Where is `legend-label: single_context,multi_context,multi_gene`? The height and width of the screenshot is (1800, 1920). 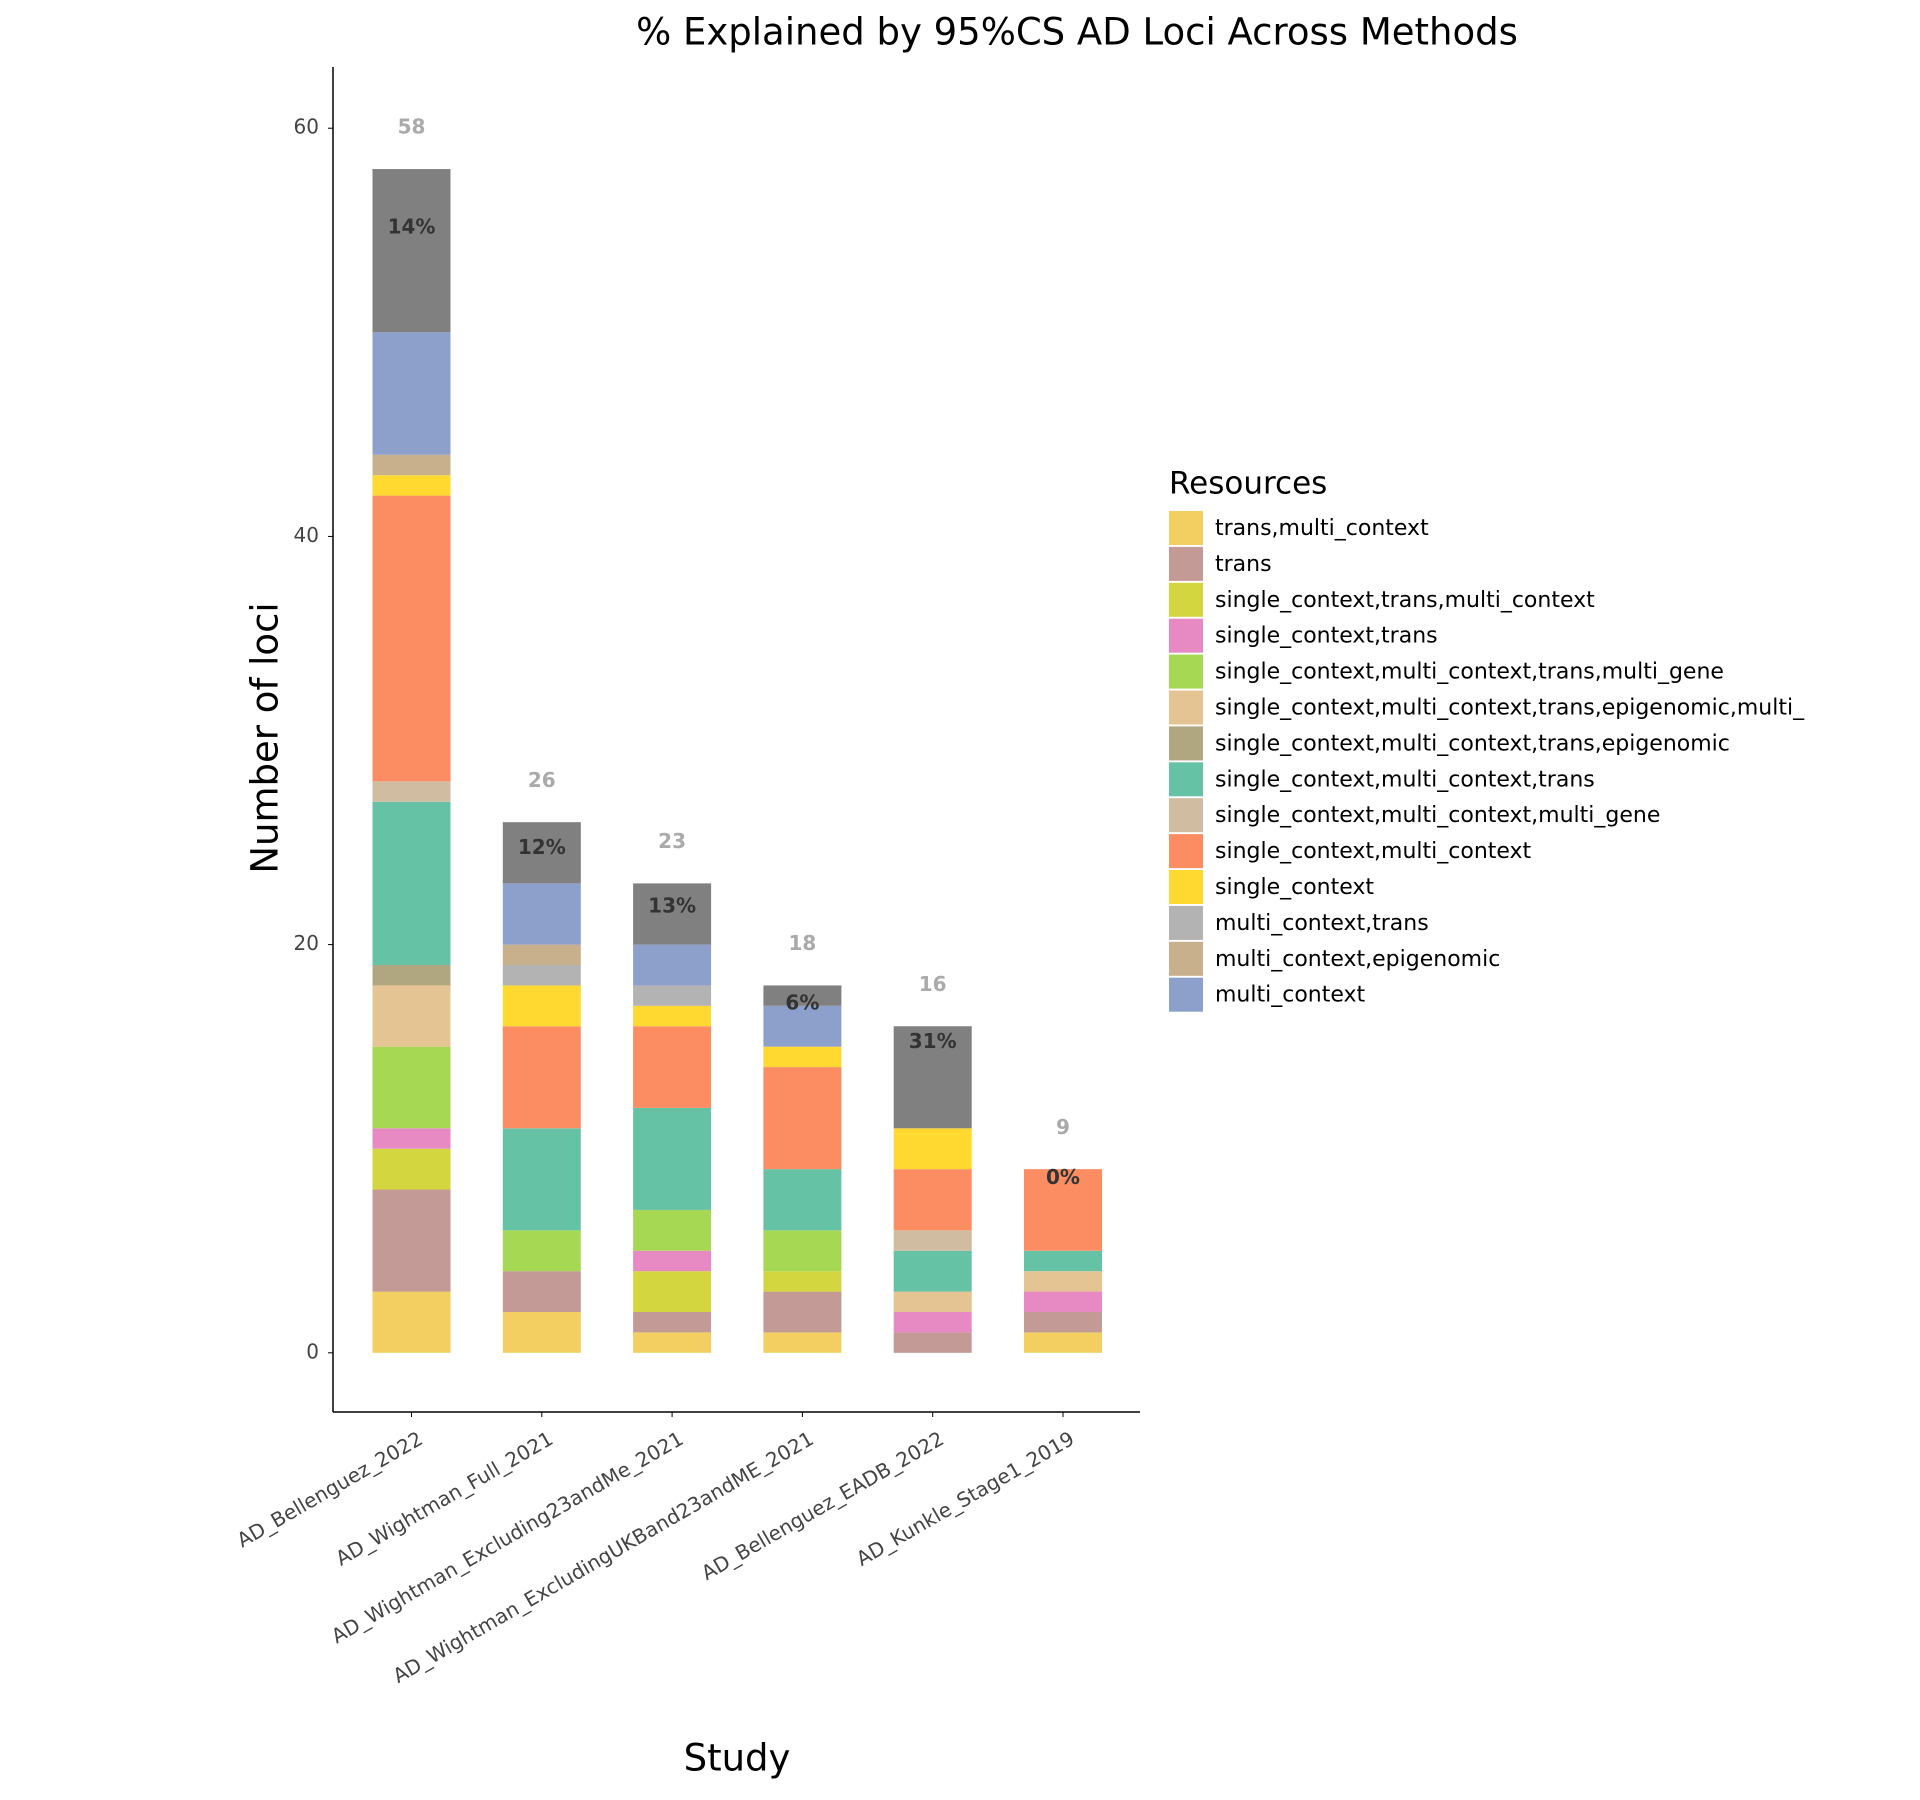
legend-label: single_context,multi_context,multi_gene is located at coordinates (1437, 815).